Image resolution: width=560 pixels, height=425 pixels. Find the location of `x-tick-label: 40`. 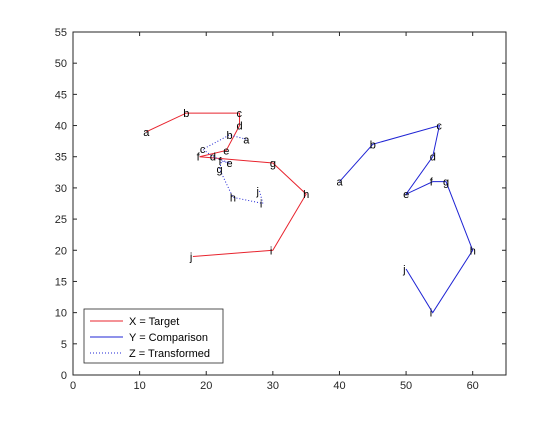

x-tick-label: 40 is located at coordinates (339, 386).